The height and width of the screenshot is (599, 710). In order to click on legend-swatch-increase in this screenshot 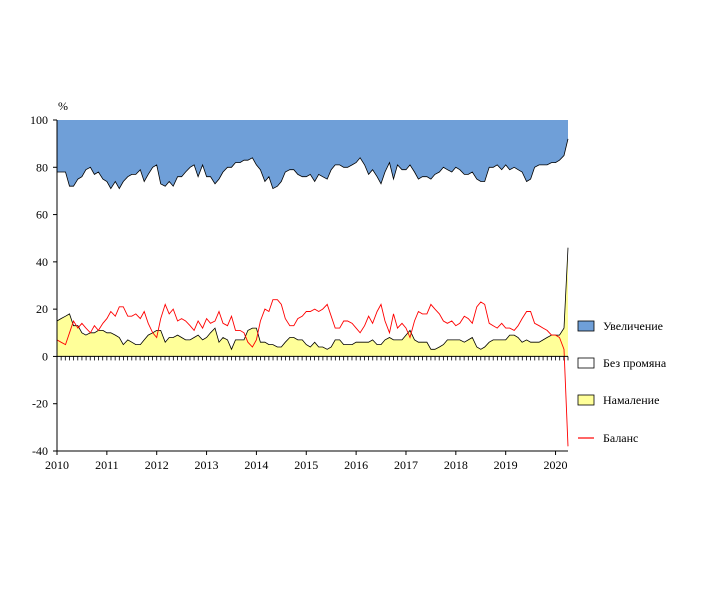, I will do `click(586, 326)`.